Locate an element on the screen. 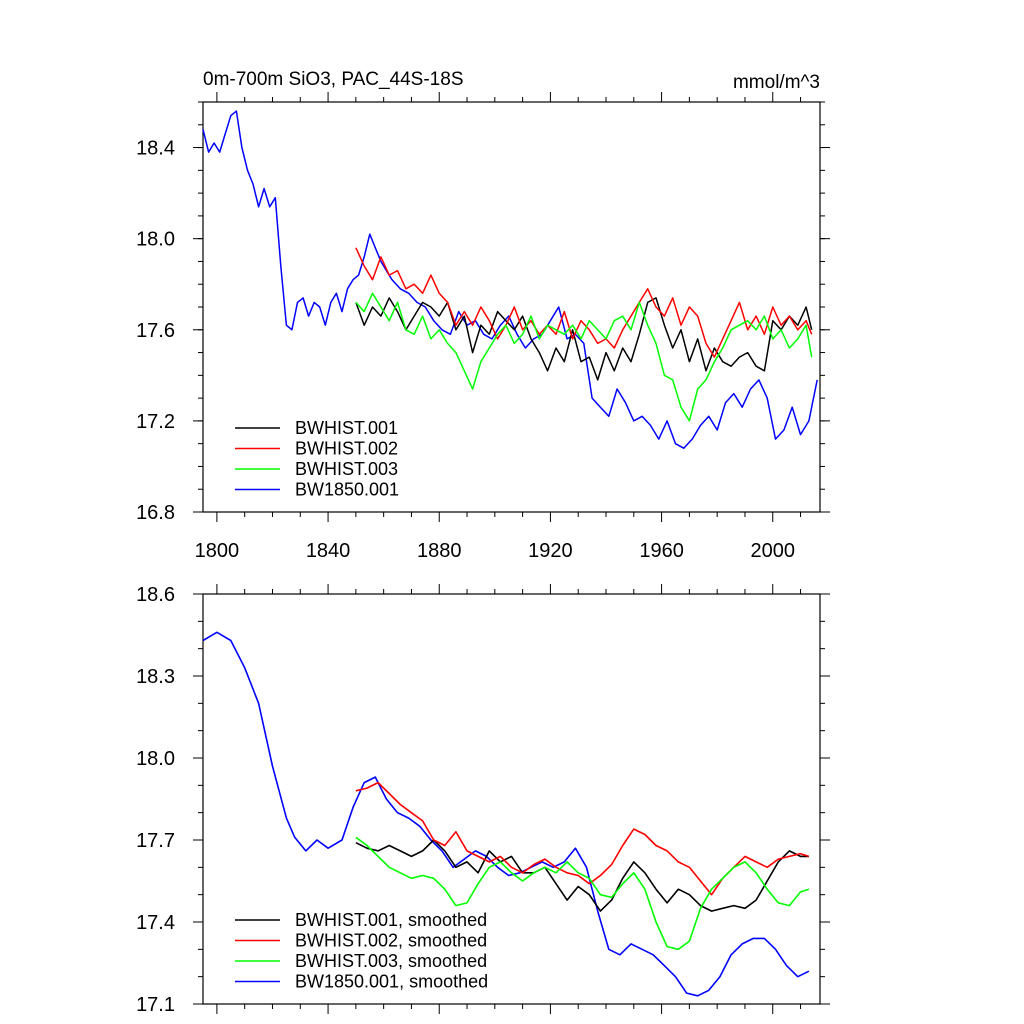  top-y-tick-label: 18.4 is located at coordinates (155, 149).